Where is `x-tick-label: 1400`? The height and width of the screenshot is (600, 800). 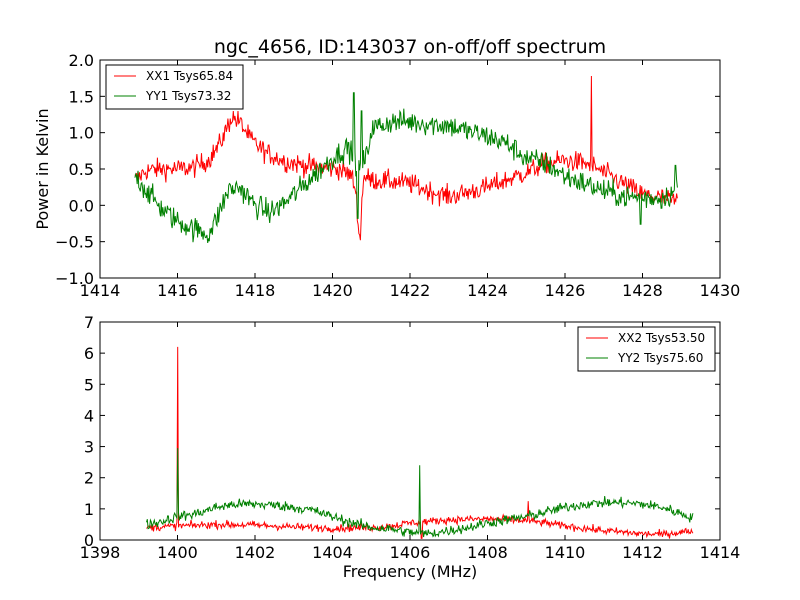
x-tick-label: 1400 is located at coordinates (177, 552).